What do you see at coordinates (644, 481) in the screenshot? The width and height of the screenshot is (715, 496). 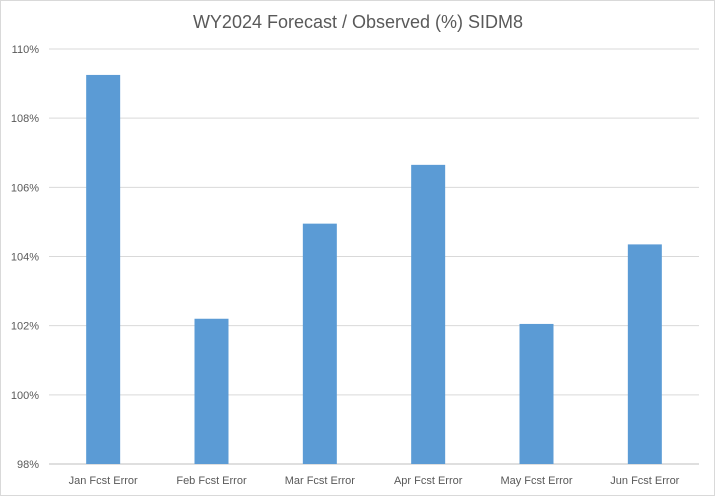 I see `x-category-label: Jun Fcst Error` at bounding box center [644, 481].